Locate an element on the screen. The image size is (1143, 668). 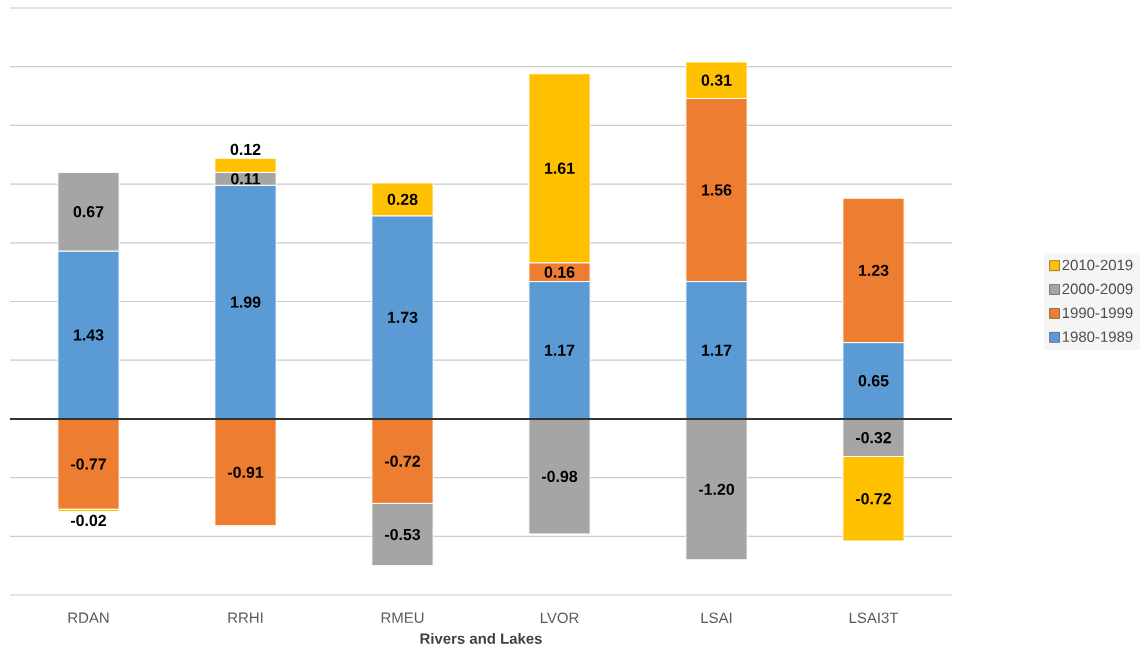
data-label: -1.20 is located at coordinates (716, 489).